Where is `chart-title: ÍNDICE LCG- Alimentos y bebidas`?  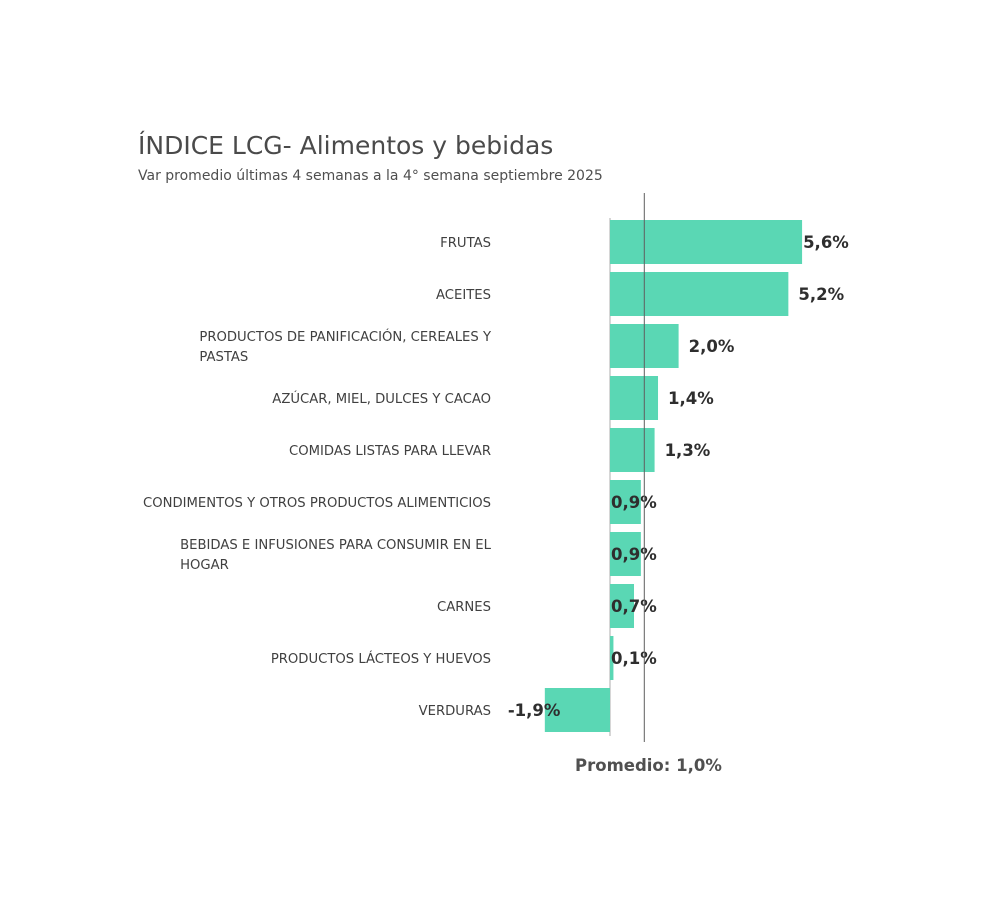 chart-title: ÍNDICE LCG- Alimentos y bebidas is located at coordinates (346, 145).